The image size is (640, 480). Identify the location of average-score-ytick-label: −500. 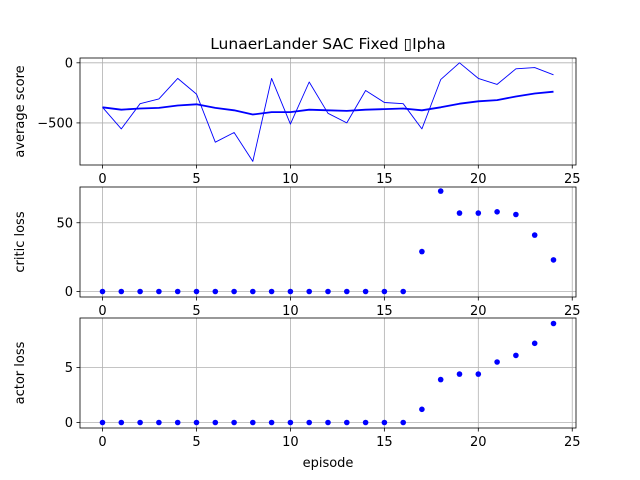
(55, 123).